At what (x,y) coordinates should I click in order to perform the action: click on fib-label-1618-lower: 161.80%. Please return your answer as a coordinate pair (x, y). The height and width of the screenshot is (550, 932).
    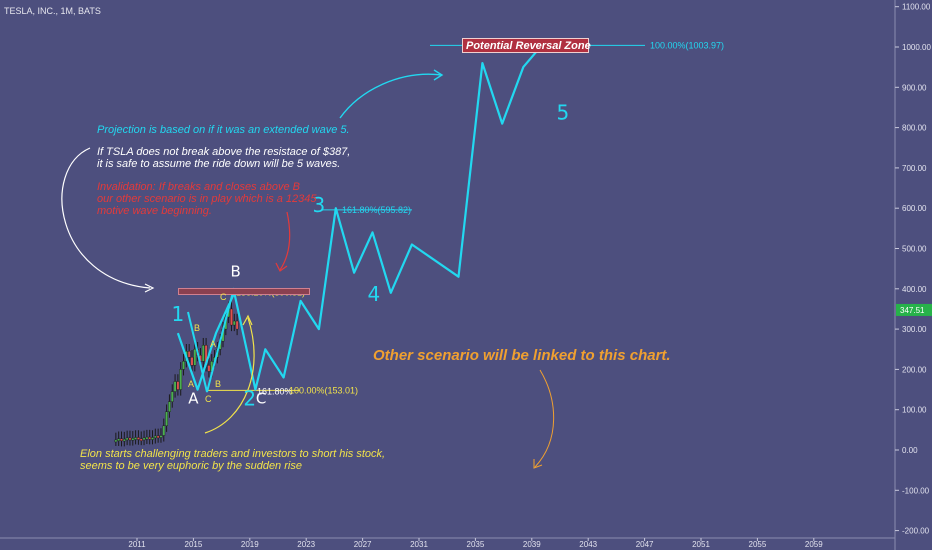
    Looking at the image, I should click on (275, 392).